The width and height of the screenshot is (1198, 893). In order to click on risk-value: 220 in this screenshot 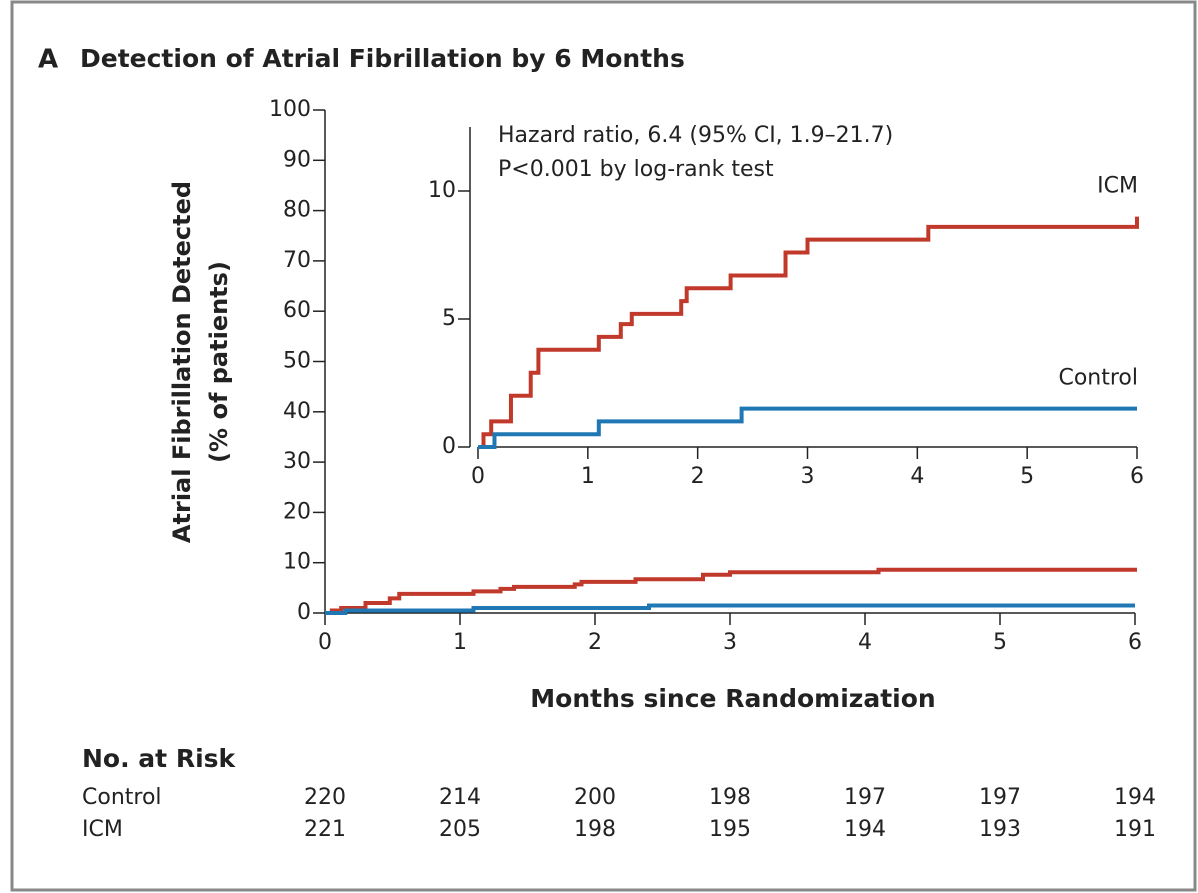, I will do `click(325, 797)`.